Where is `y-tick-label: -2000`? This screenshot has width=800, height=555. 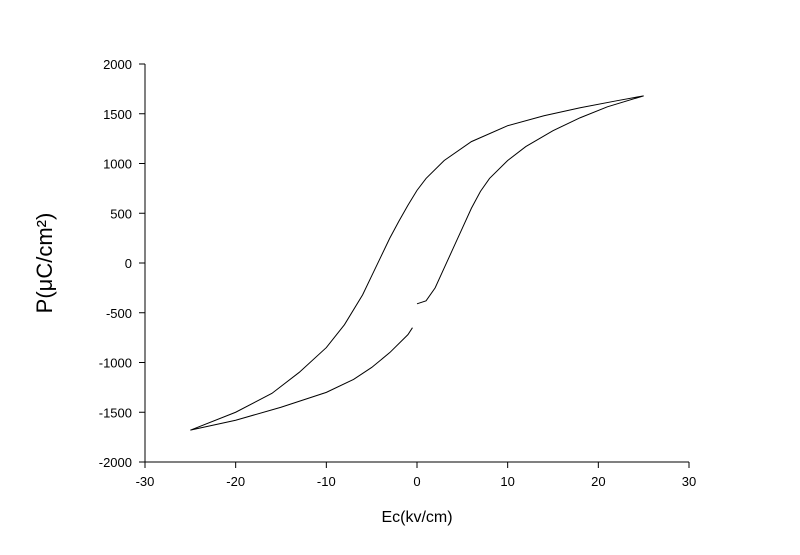 y-tick-label: -2000 is located at coordinates (115, 462).